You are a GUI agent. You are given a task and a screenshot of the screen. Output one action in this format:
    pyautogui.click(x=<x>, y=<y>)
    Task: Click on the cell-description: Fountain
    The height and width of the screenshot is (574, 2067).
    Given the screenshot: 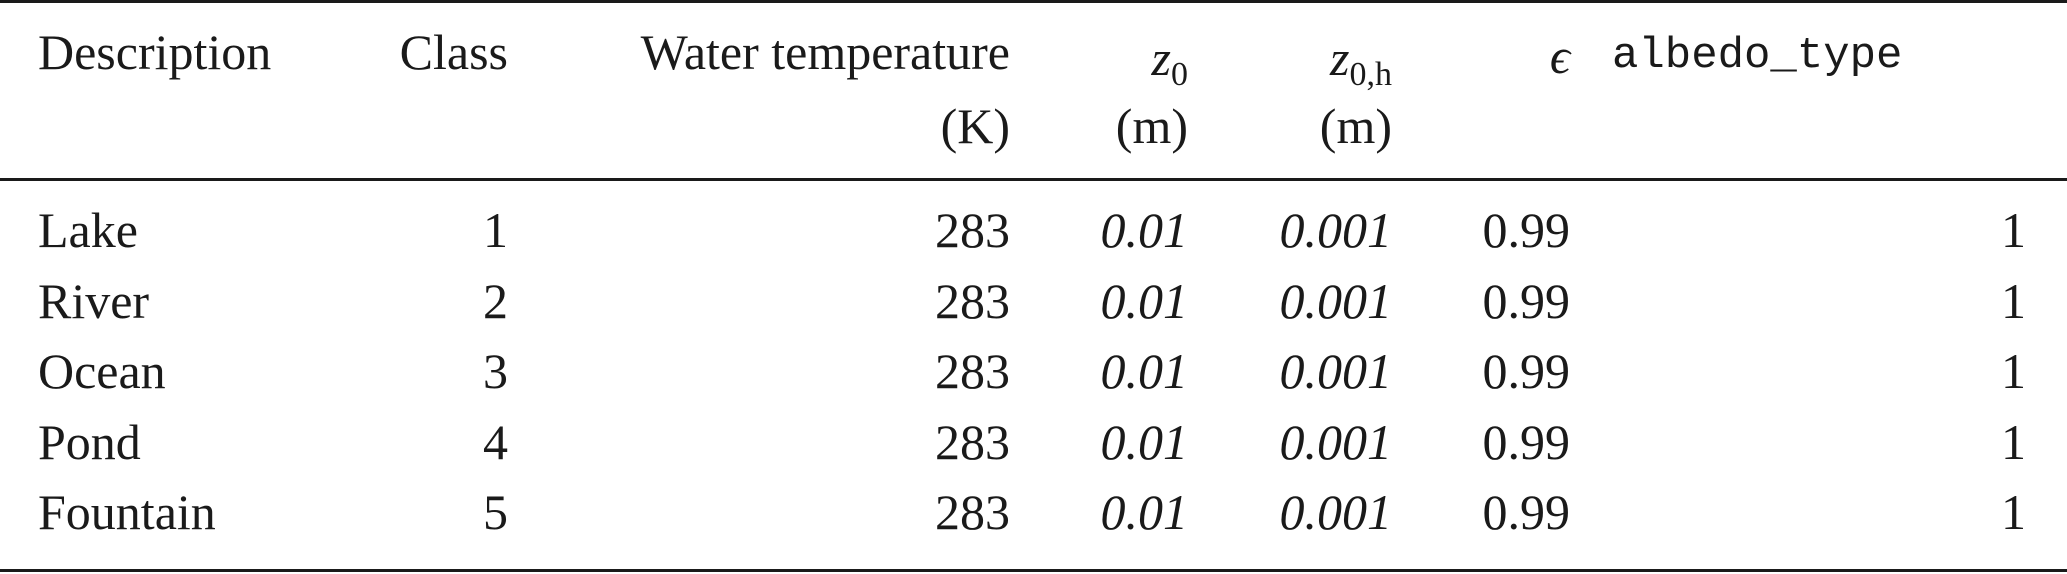 What is the action you would take?
    pyautogui.click(x=127, y=512)
    